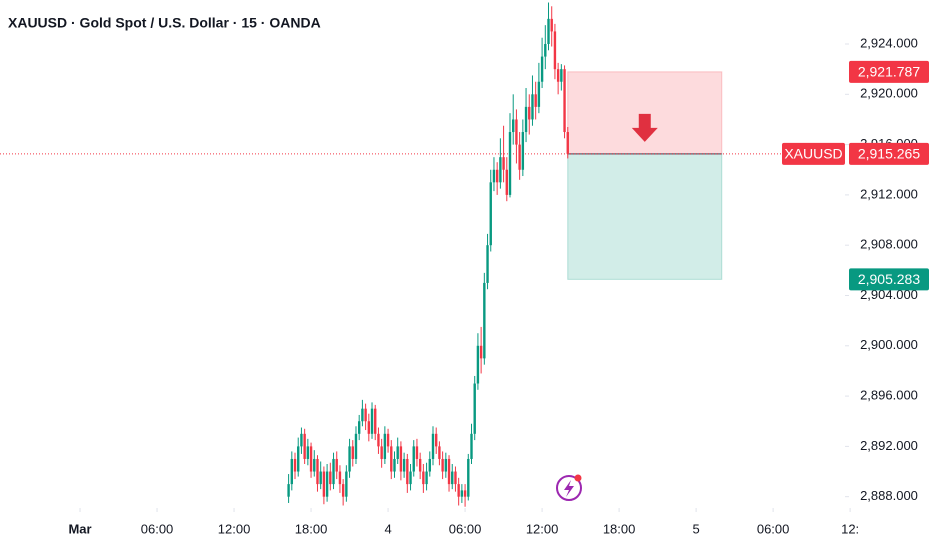 The height and width of the screenshot is (550, 932). I want to click on y-tick-label: 2,896.000, so click(889, 395).